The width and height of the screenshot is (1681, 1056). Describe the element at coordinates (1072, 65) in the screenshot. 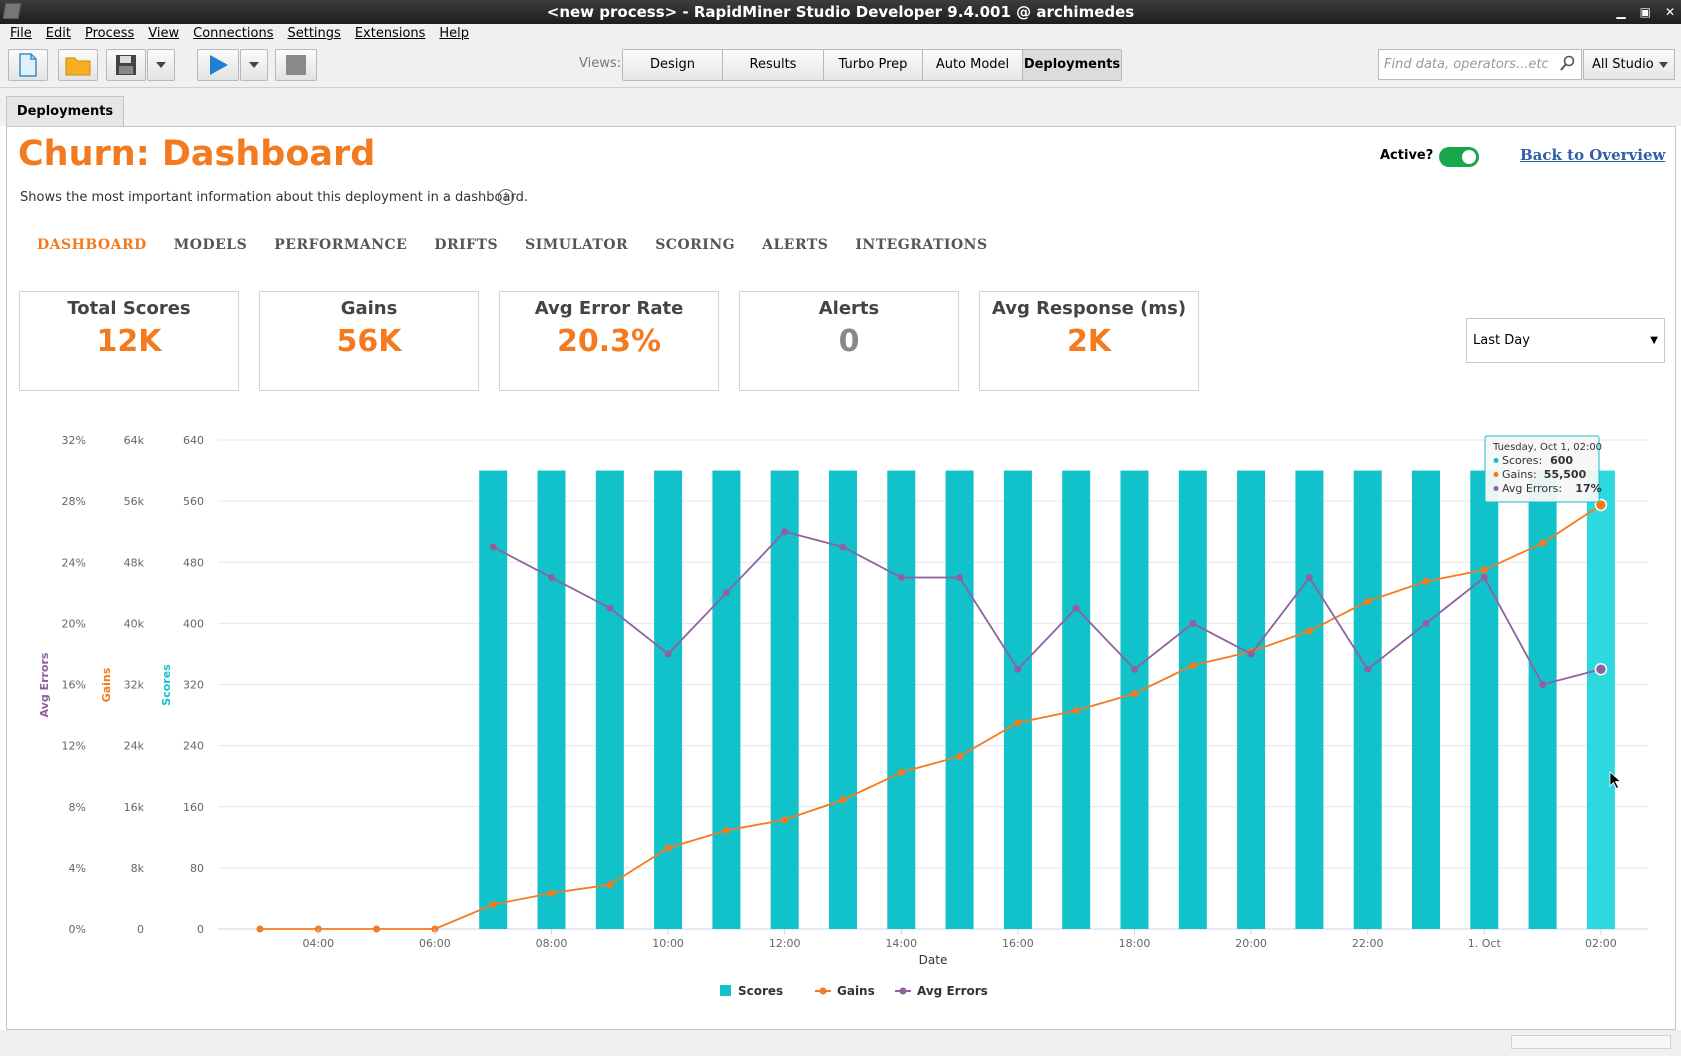

I see `view-deployments-button: Deployments` at that location.